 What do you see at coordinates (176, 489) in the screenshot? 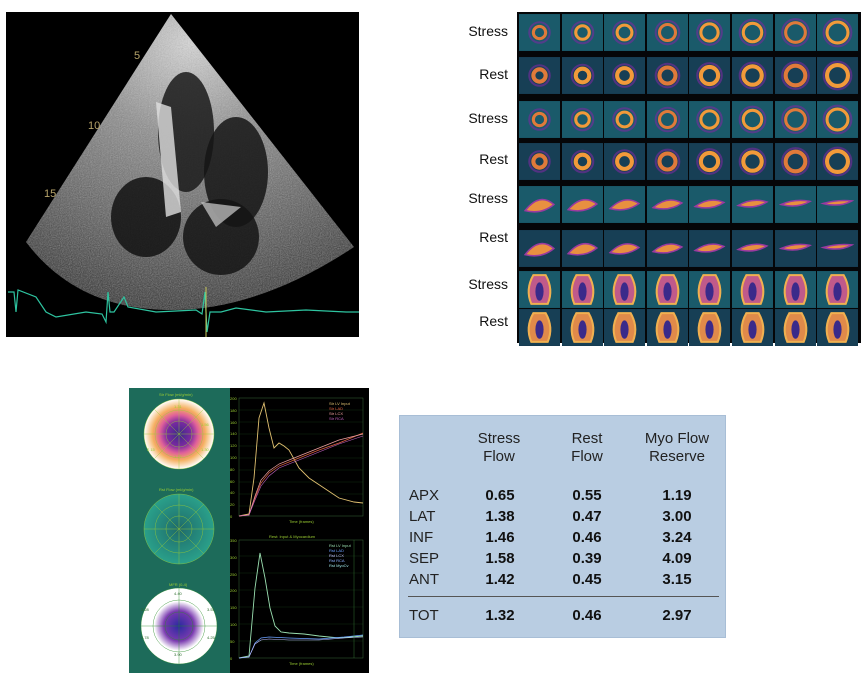
I see `rest-map-title: Rst Flow (ml/g/min)` at bounding box center [176, 489].